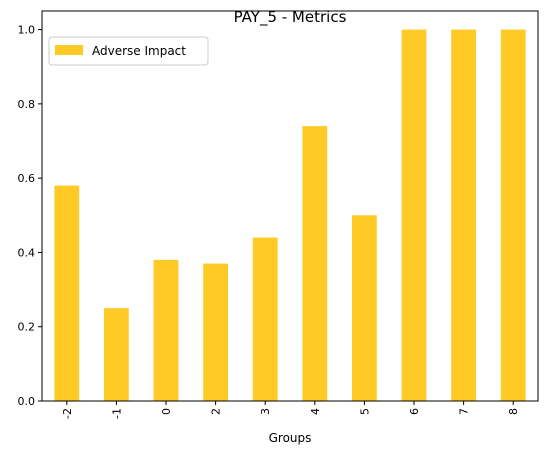 This screenshot has height=454, width=547. Describe the element at coordinates (166, 411) in the screenshot. I see `x-tick-label: 0` at that location.